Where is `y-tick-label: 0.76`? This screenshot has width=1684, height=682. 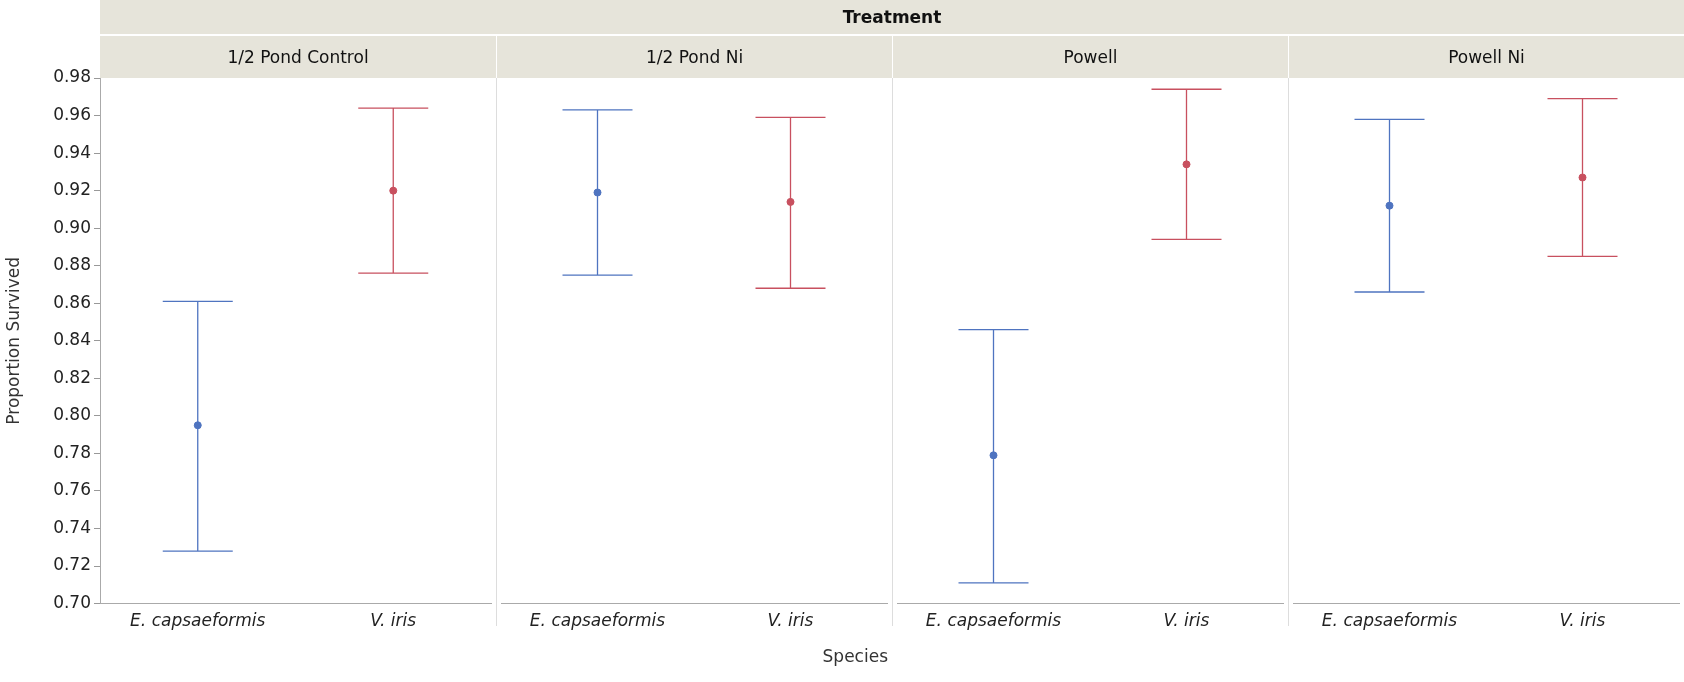
y-tick-label: 0.76 is located at coordinates (72, 489).